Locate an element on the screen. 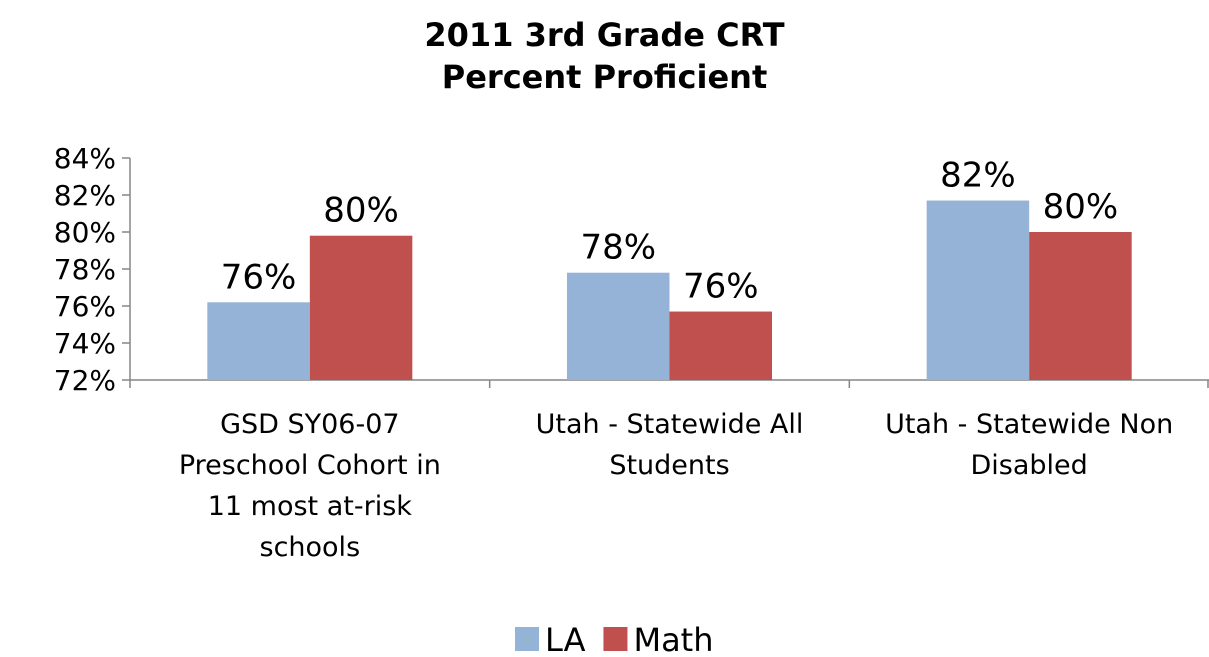 The height and width of the screenshot is (657, 1209). legend-label: Math is located at coordinates (673, 639).